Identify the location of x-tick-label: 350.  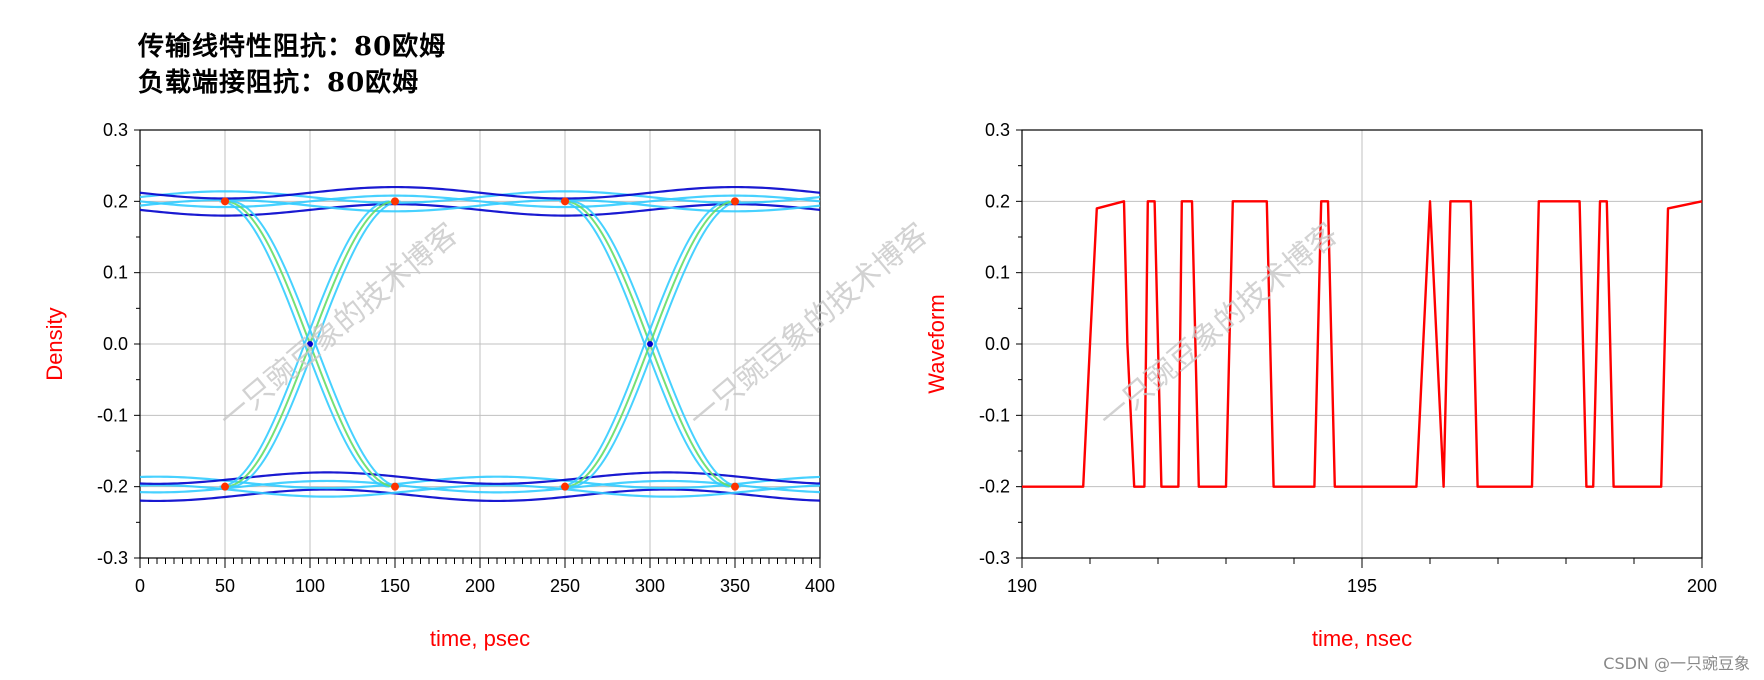
(735, 586).